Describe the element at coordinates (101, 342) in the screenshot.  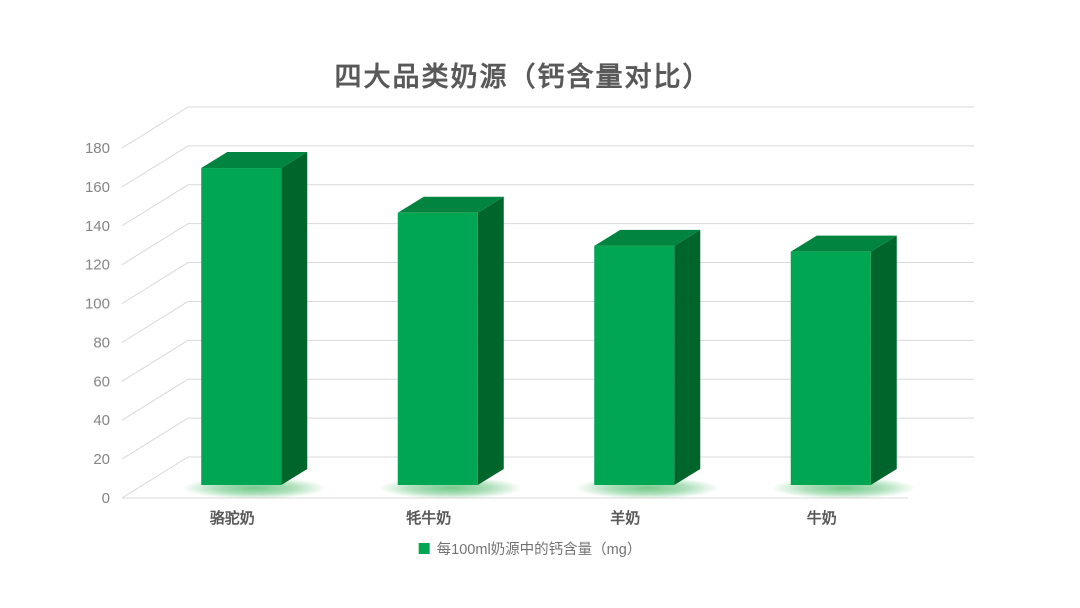
I see `y-tick-label: 80` at that location.